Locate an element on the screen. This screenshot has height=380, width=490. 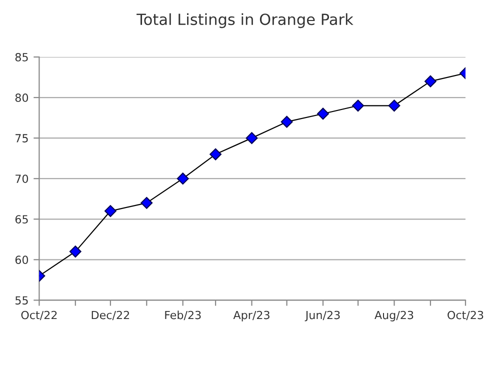
chart-title: Total Listings in Orange Park is located at coordinates (245, 20).